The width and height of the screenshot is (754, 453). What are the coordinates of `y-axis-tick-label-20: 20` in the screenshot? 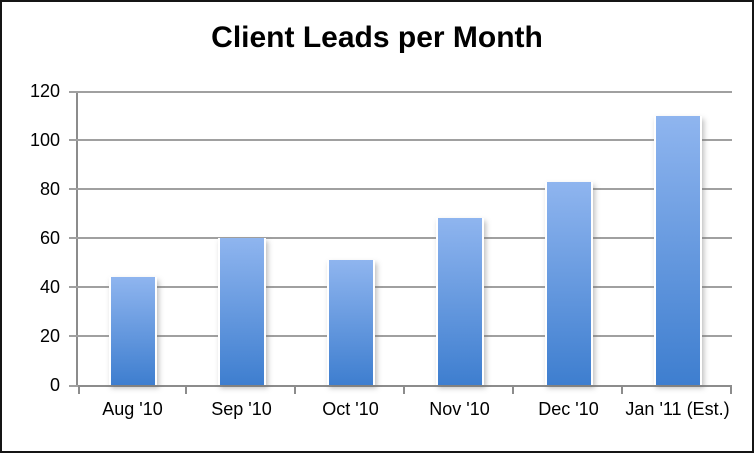 It's located at (49, 336).